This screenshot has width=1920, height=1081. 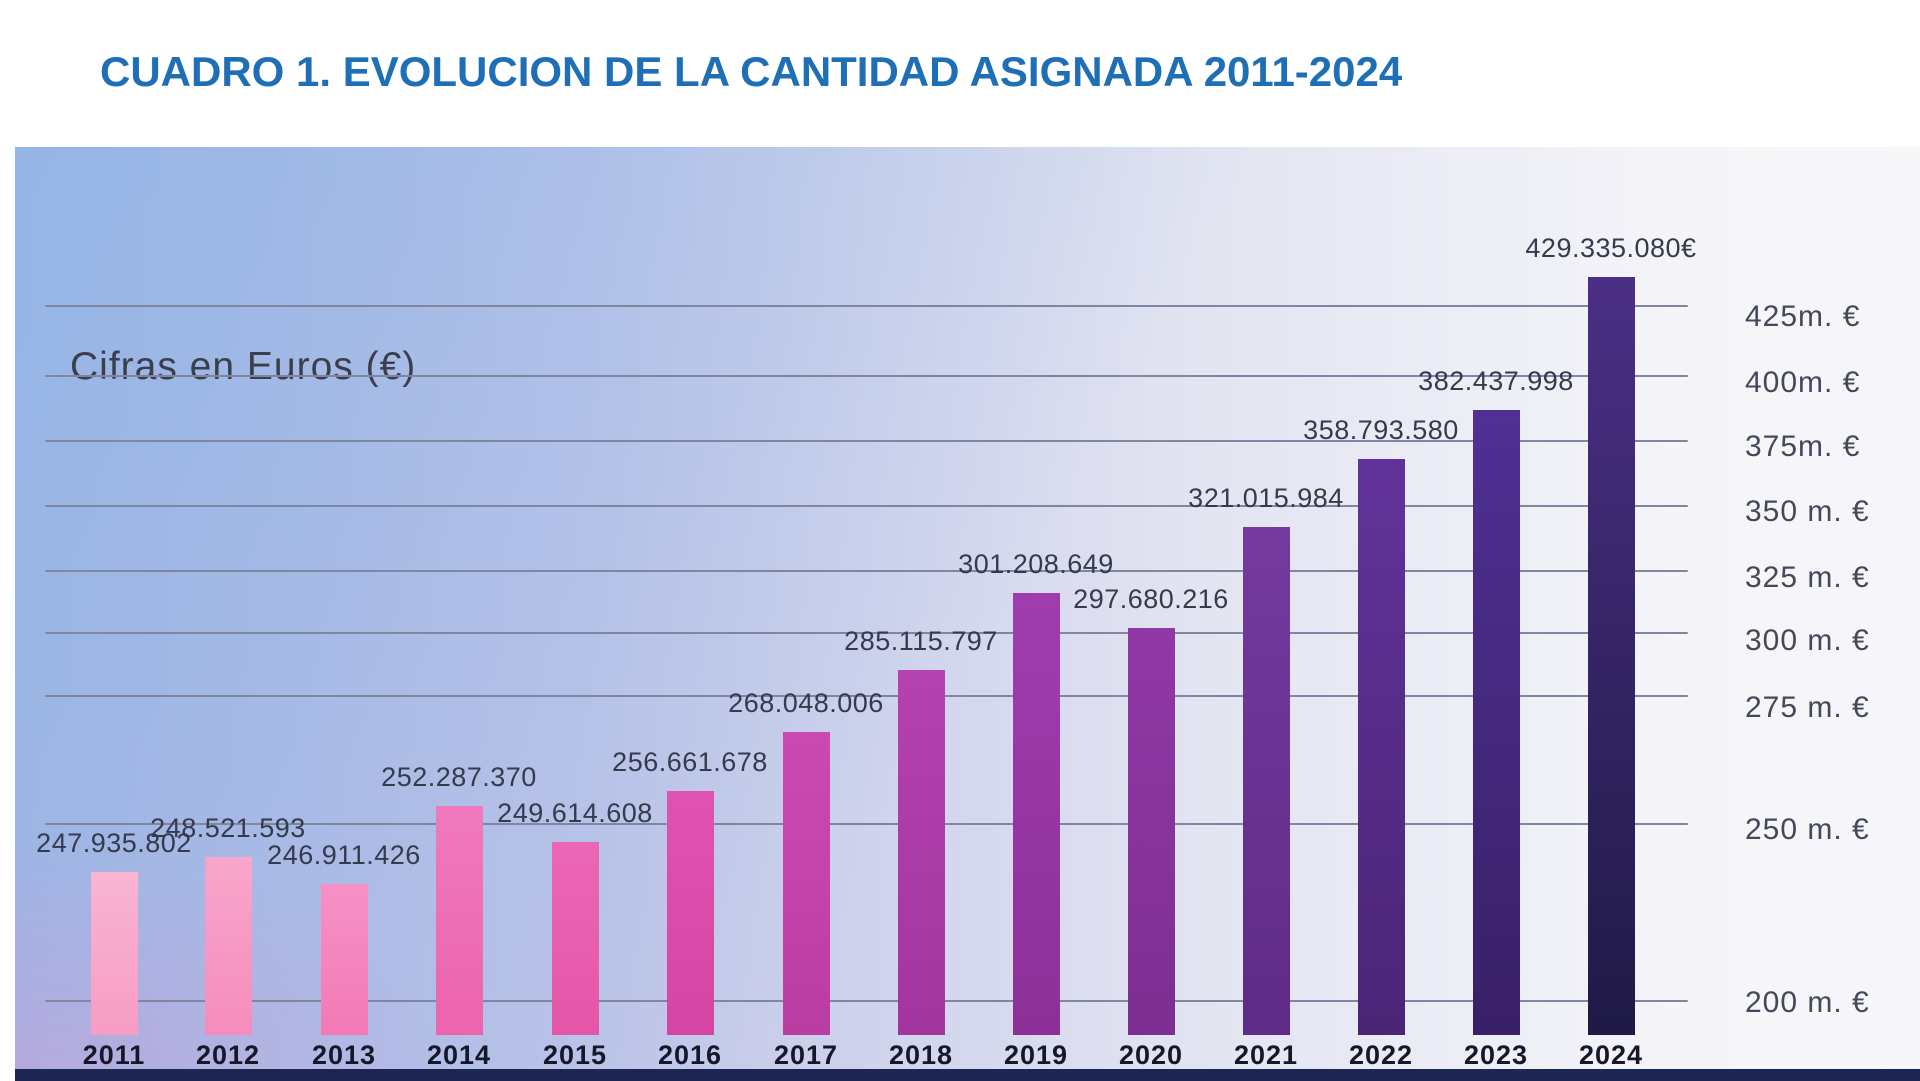 What do you see at coordinates (459, 777) in the screenshot?
I see `bar-value-label: 252.287.370` at bounding box center [459, 777].